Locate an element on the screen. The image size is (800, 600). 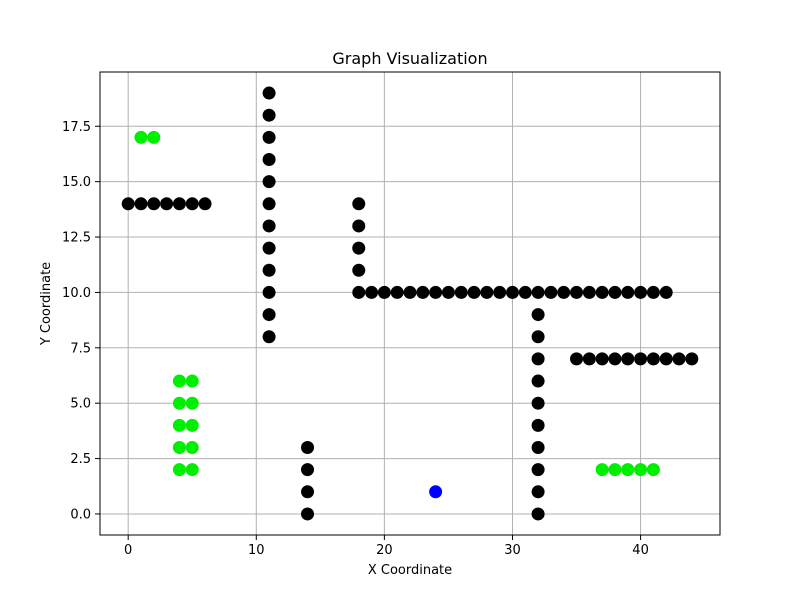
y-tick-label: 12.5 is located at coordinates (76, 238).